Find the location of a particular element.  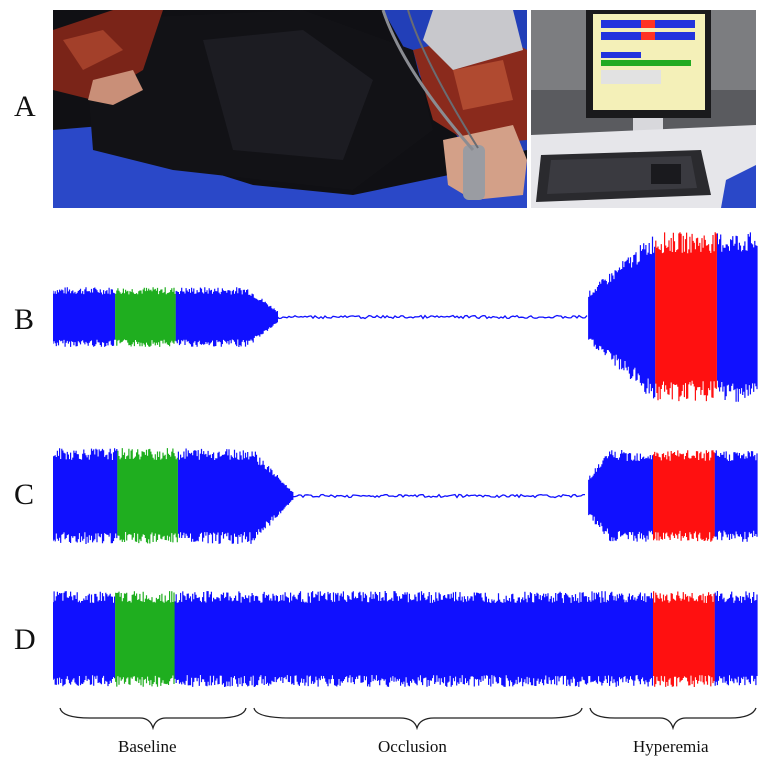

waveform-d is located at coordinates (405, 639).